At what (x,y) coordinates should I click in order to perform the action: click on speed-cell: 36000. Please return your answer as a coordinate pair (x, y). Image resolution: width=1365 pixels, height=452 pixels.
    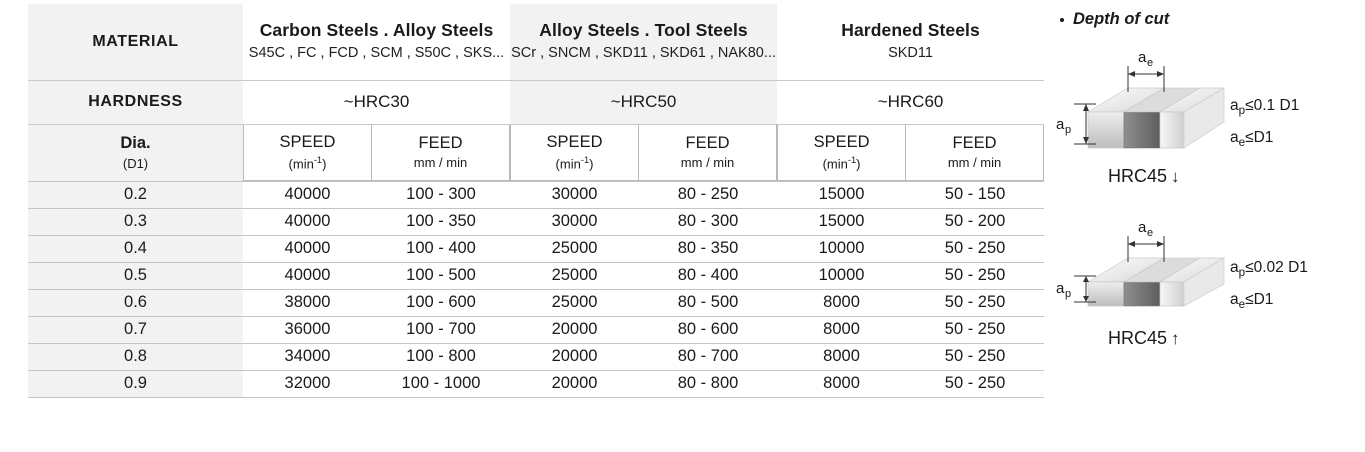
    Looking at the image, I should click on (307, 329).